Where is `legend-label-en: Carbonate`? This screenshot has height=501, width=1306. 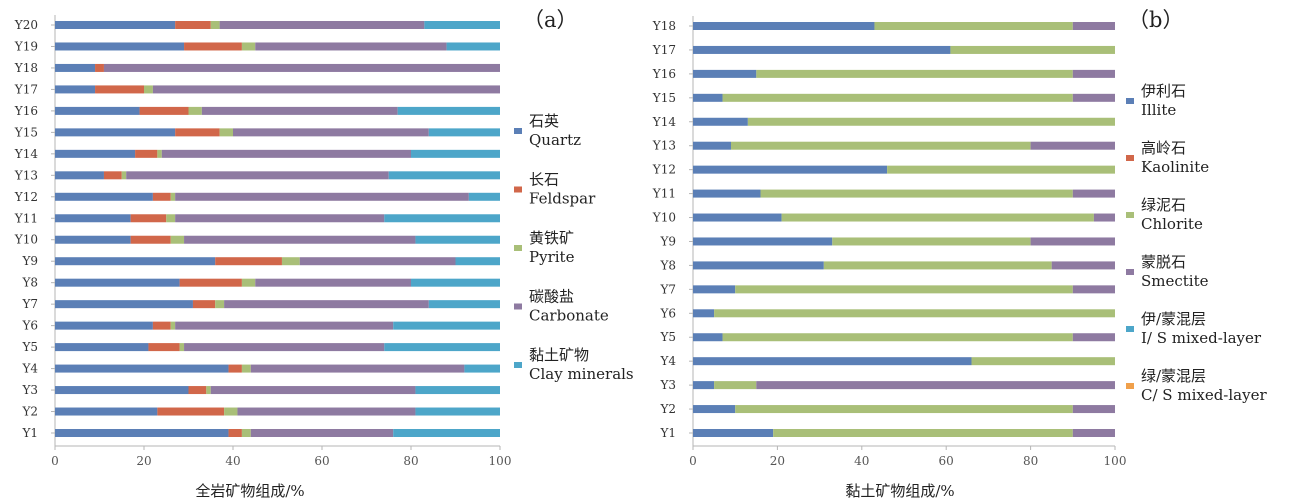
legend-label-en: Carbonate is located at coordinates (569, 316).